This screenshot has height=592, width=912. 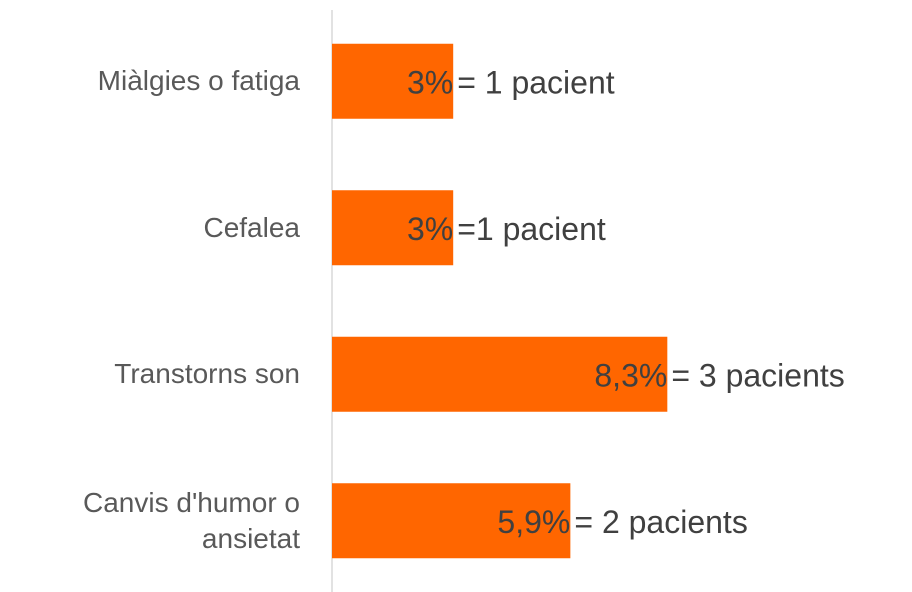 What do you see at coordinates (191, 520) in the screenshot?
I see `category-label: Canvis d'humor o ansietat` at bounding box center [191, 520].